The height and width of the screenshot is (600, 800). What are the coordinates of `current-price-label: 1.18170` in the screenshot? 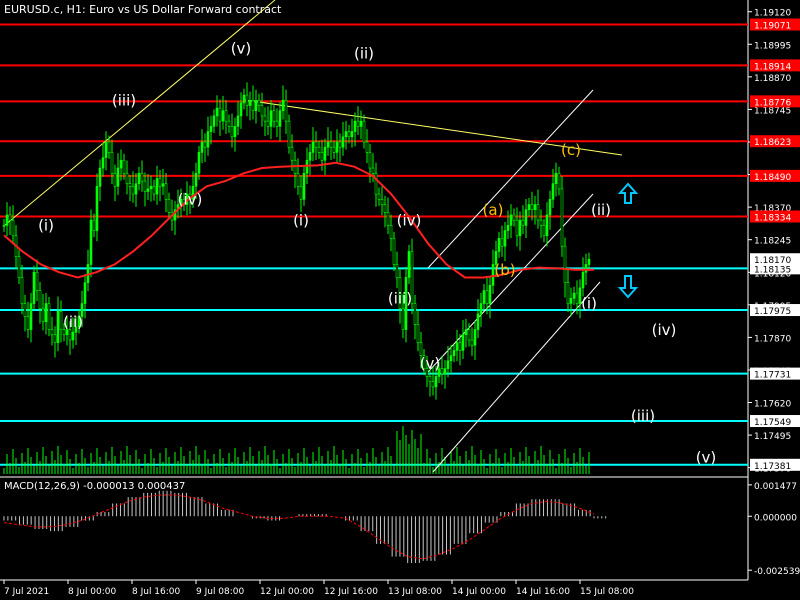 It's located at (772, 261).